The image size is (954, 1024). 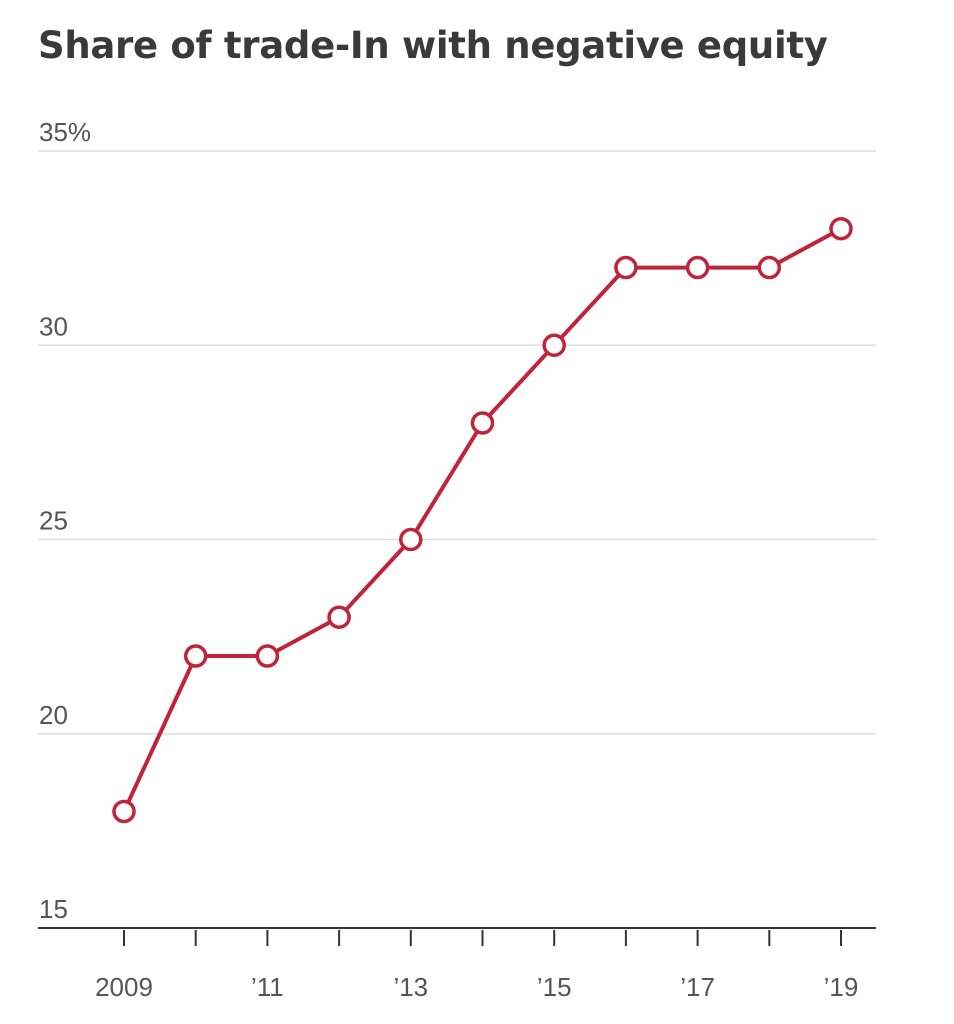 I want to click on y-tick-label: 15, so click(x=53, y=909).